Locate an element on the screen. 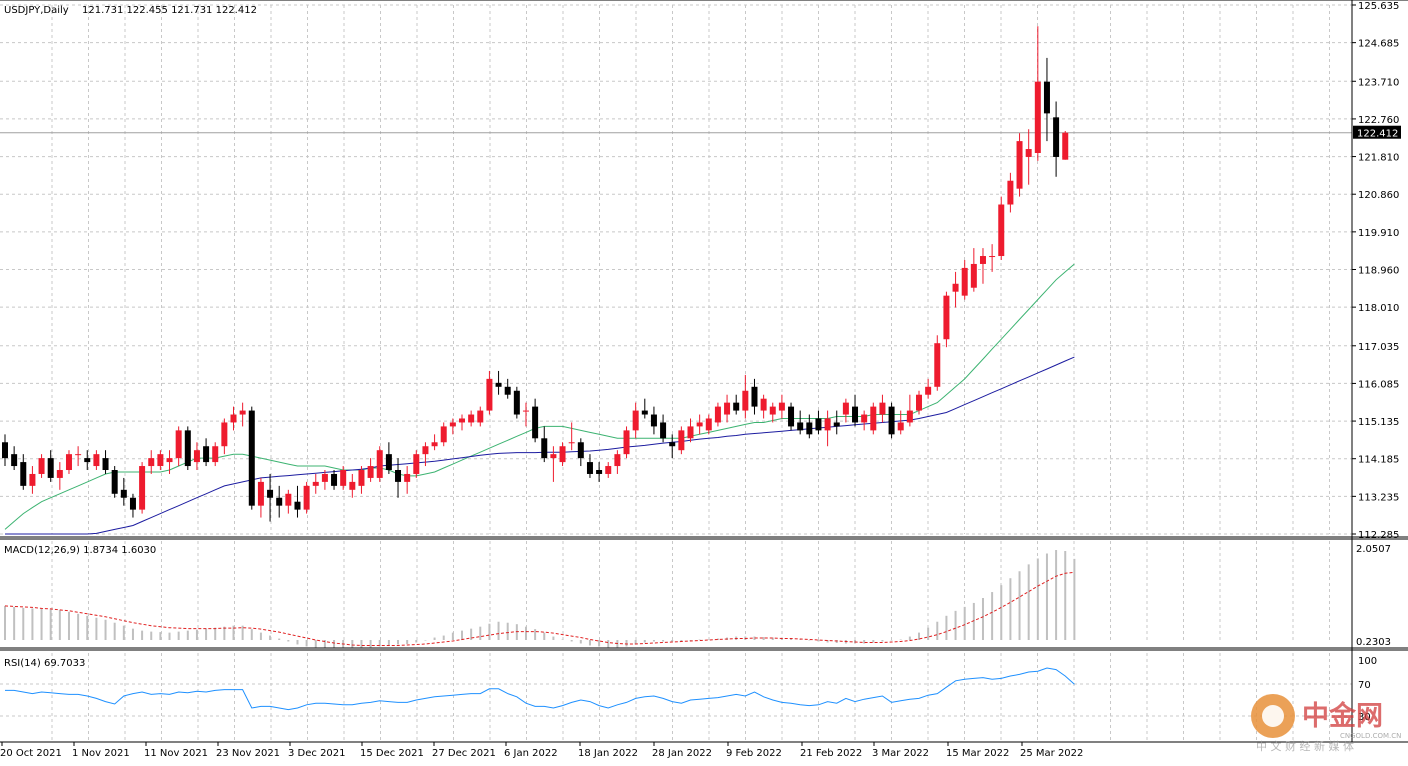 This screenshot has width=1408, height=766. price-tick-label: 118.010 is located at coordinates (1378, 308).